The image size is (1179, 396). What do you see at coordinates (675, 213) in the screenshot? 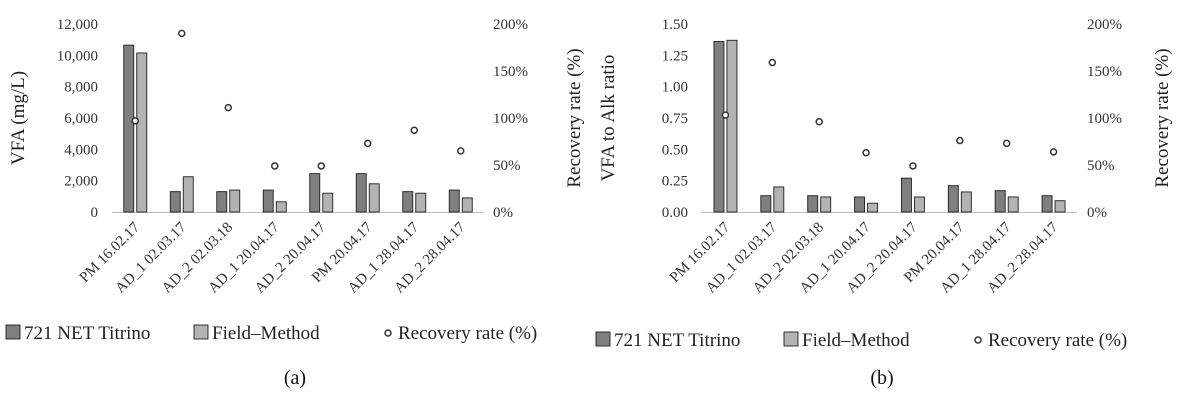
I see `y-tick-label: 0.00` at bounding box center [675, 213].